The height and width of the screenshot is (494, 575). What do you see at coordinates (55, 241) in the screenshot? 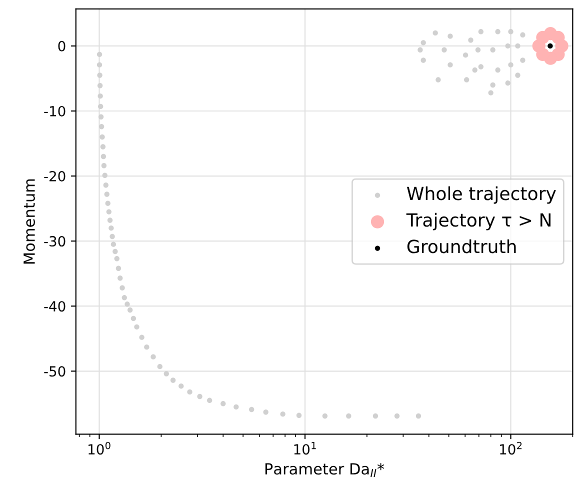
I see `y-tick-label: -30` at bounding box center [55, 241].